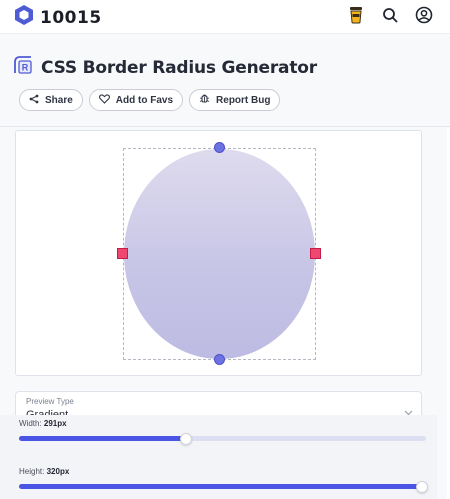 The width and height of the screenshot is (450, 499). Describe the element at coordinates (204, 100) in the screenshot. I see `bug-icon` at that location.